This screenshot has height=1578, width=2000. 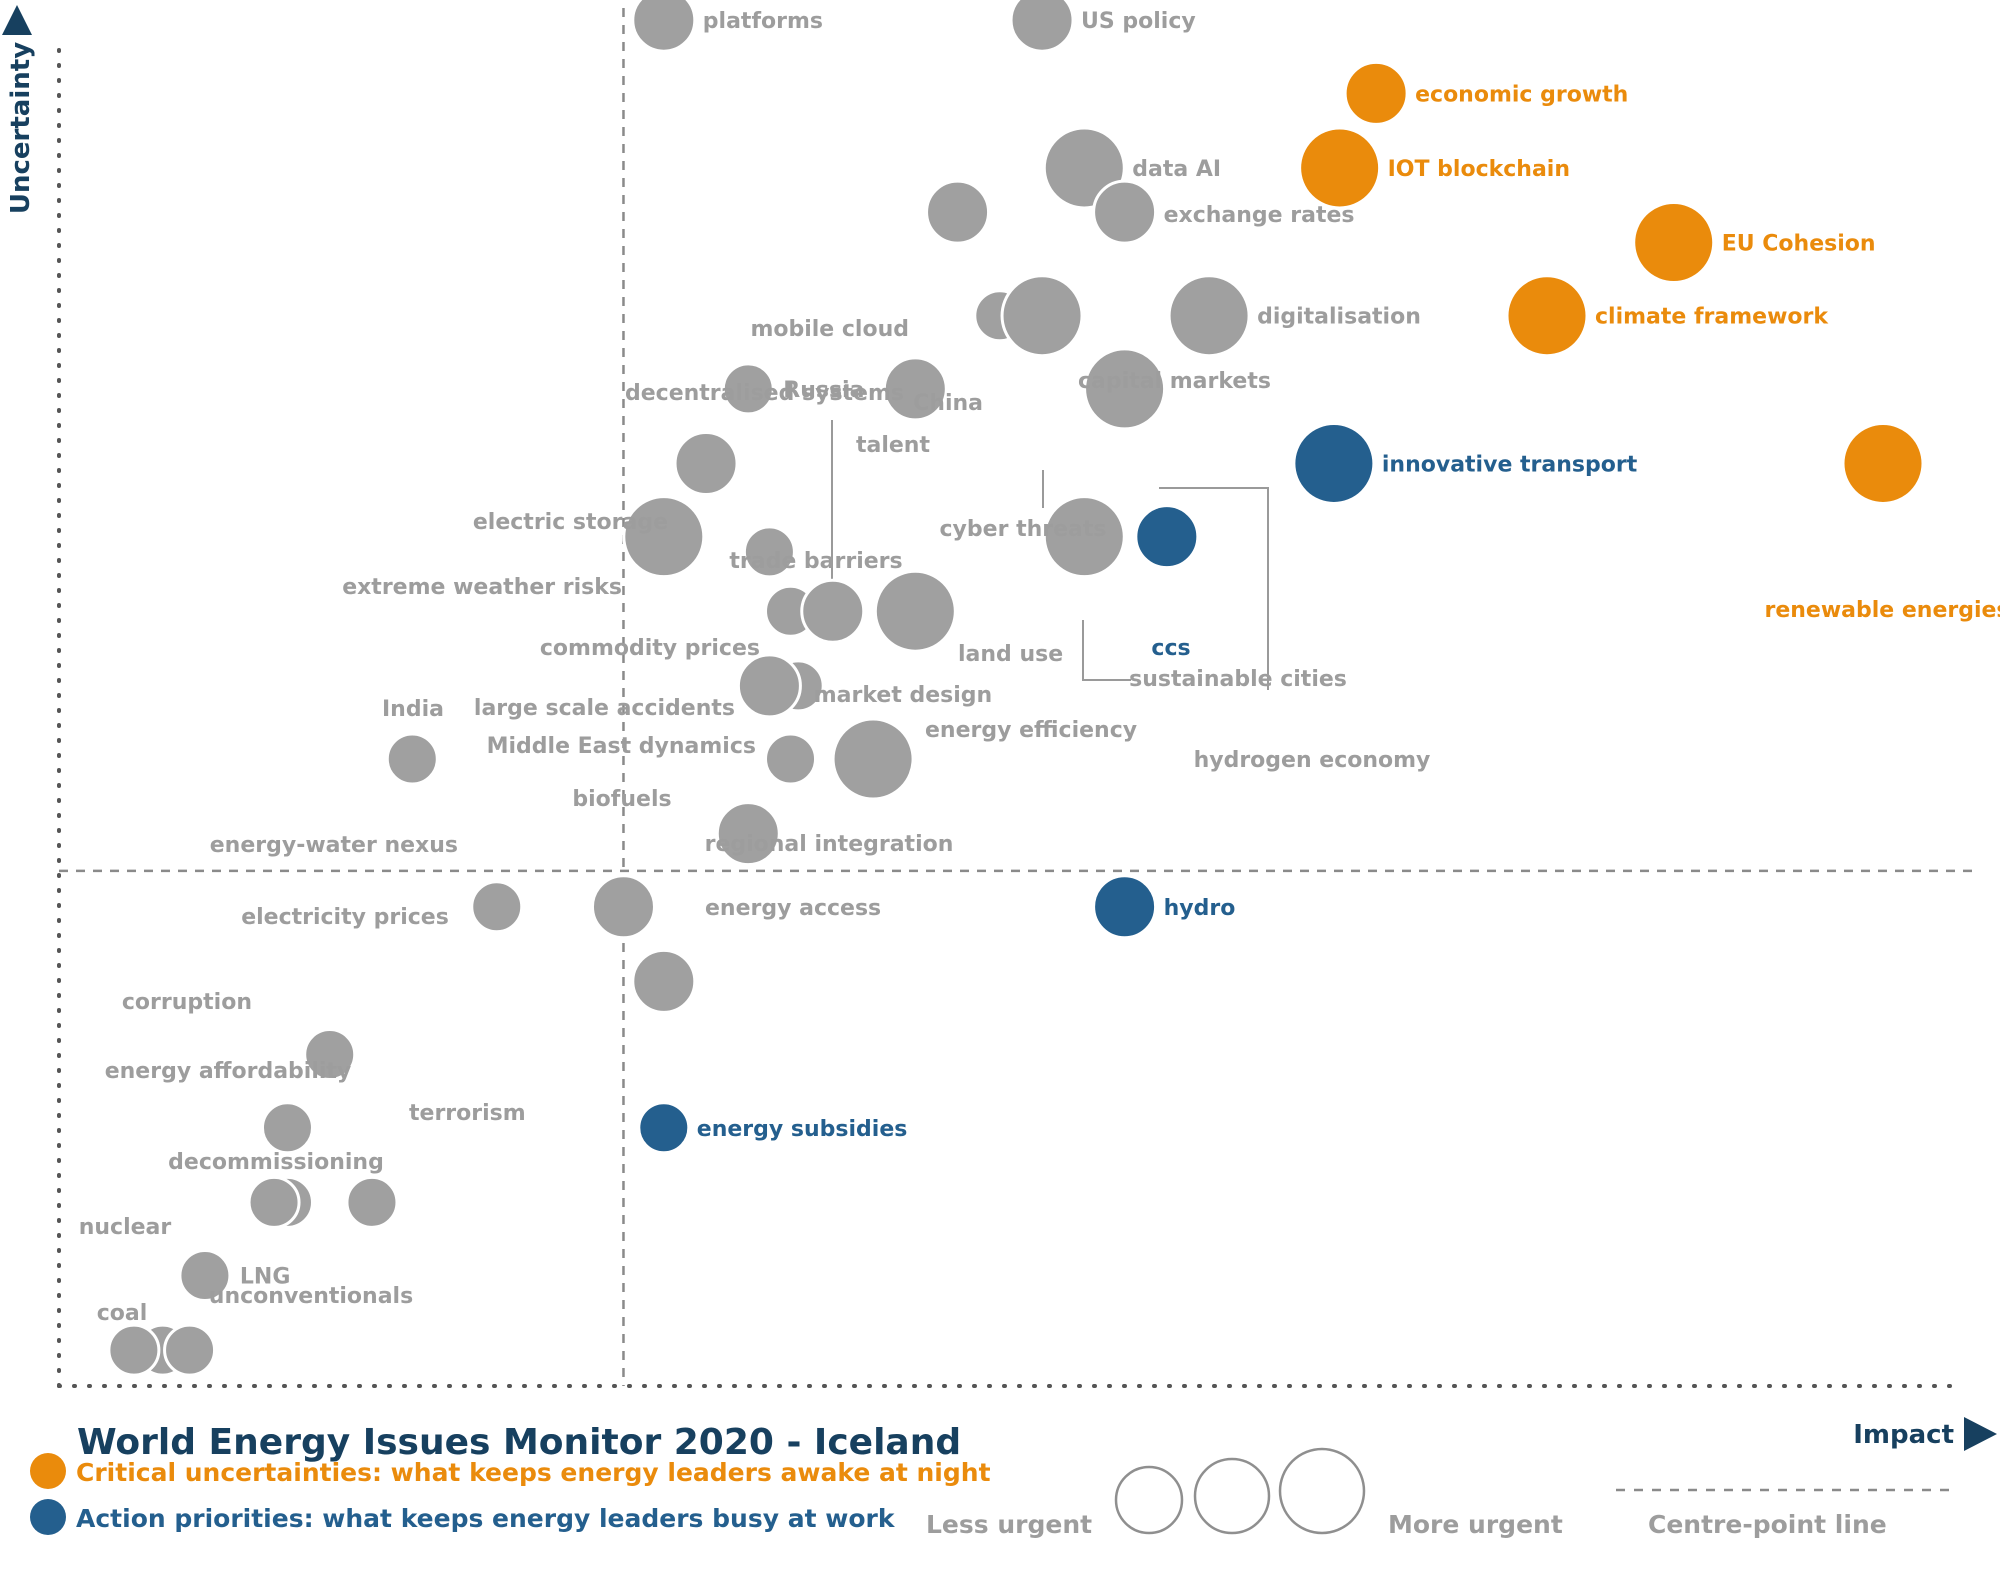 I want to click on label-biofuels: biofuels, so click(x=621, y=799).